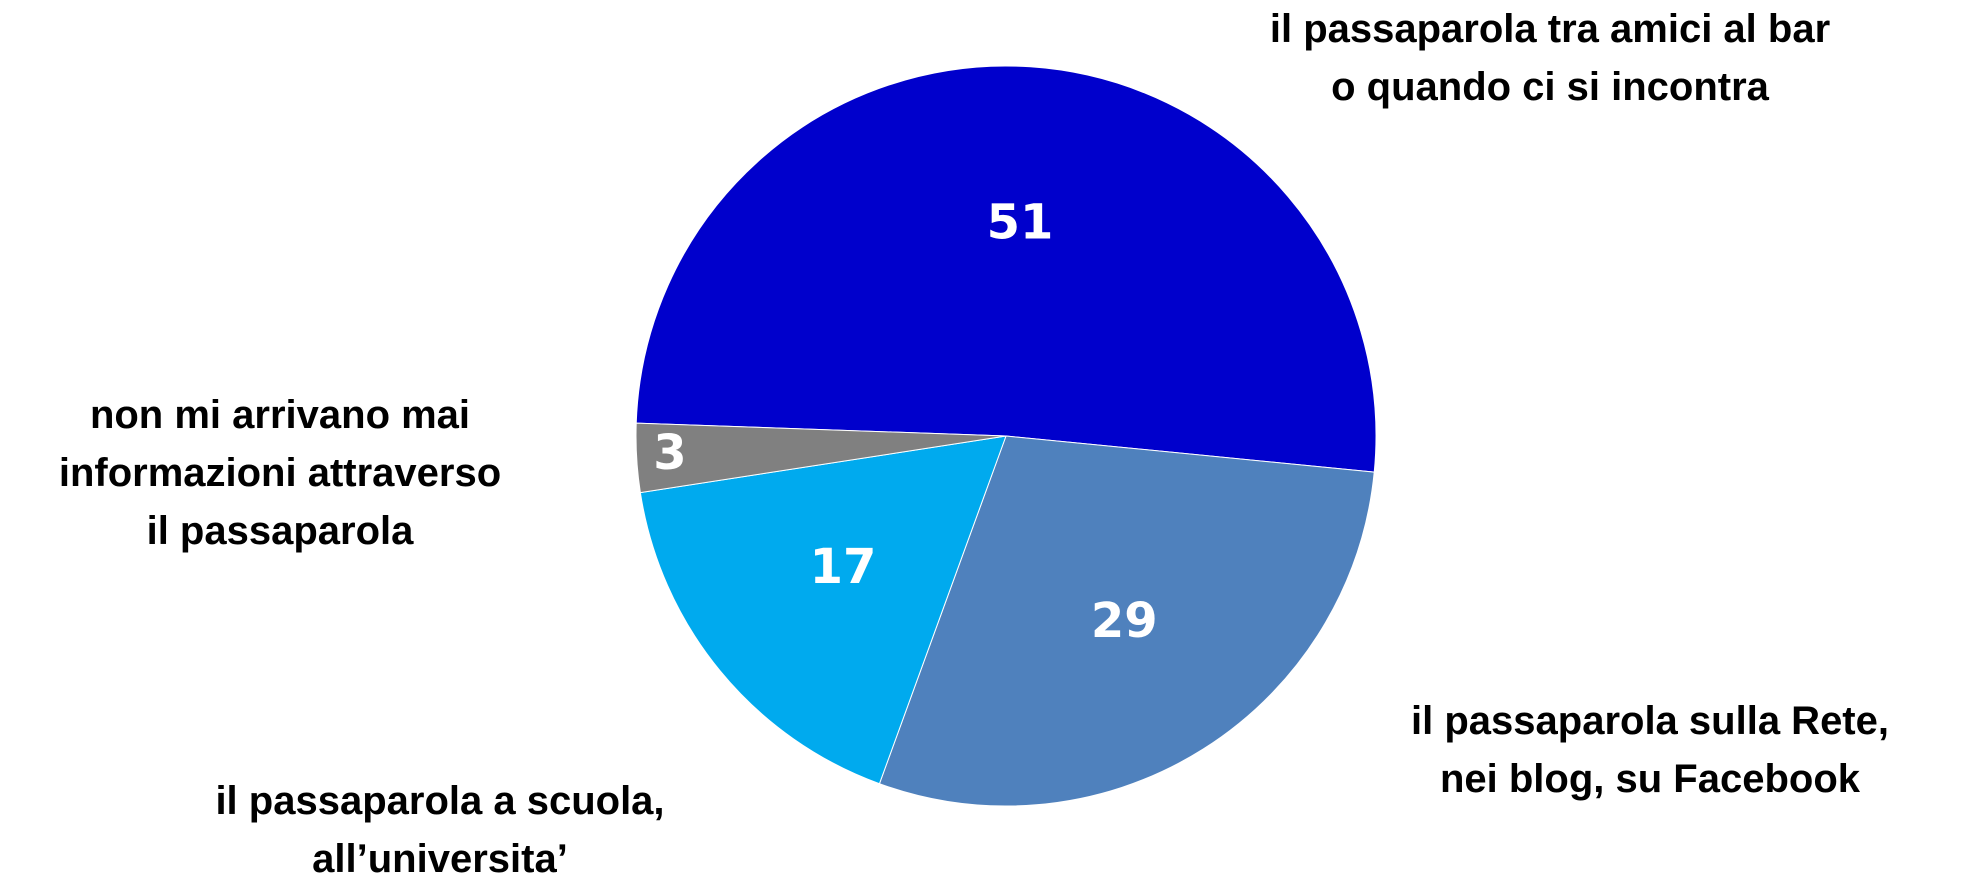 This screenshot has width=1966, height=888. What do you see at coordinates (669, 453) in the screenshot?
I see `slice-none-value-label: 3` at bounding box center [669, 453].